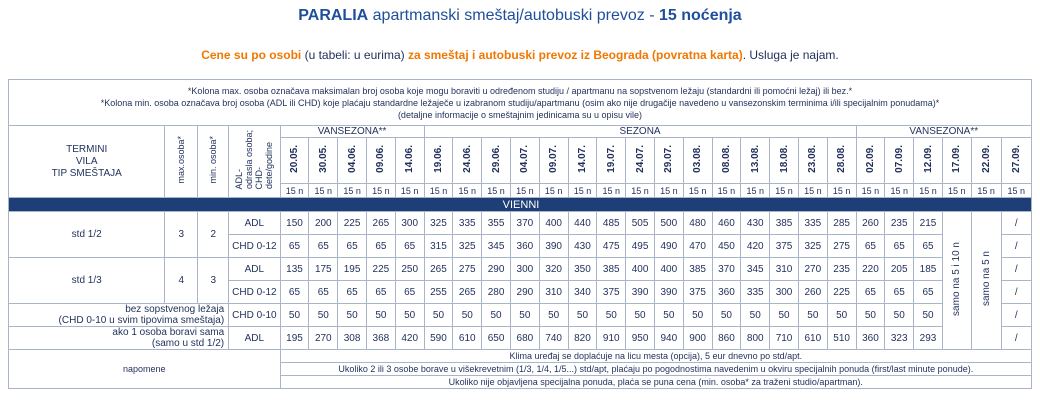  Describe the element at coordinates (438, 292) in the screenshot. I see `price-cell: 255` at that location.